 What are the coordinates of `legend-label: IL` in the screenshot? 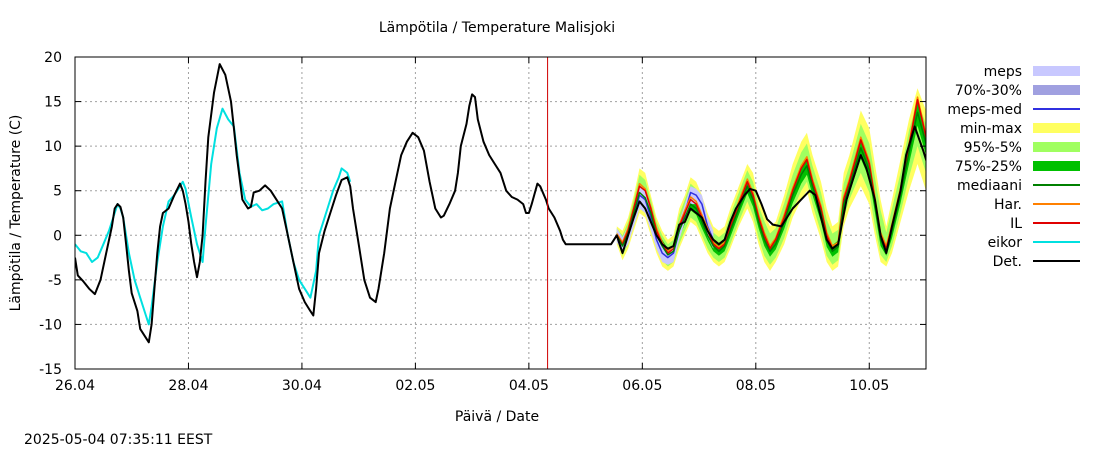 It's located at (1016, 224).